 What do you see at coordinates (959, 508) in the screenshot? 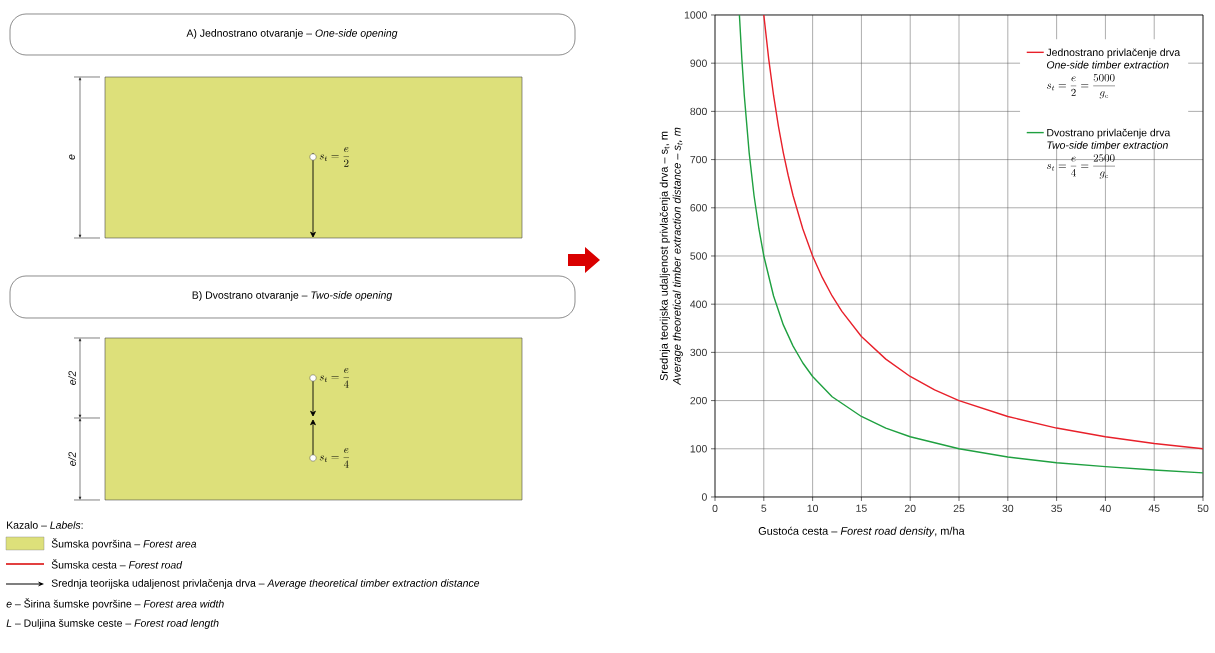
I see `x-tick-label: 25` at bounding box center [959, 508].